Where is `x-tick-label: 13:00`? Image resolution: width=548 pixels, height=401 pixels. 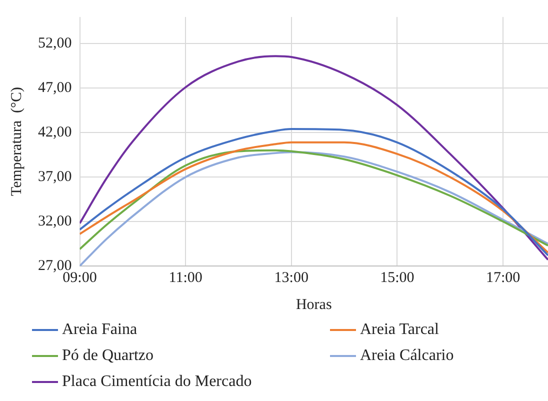 x-tick-label: 13:00 is located at coordinates (291, 278).